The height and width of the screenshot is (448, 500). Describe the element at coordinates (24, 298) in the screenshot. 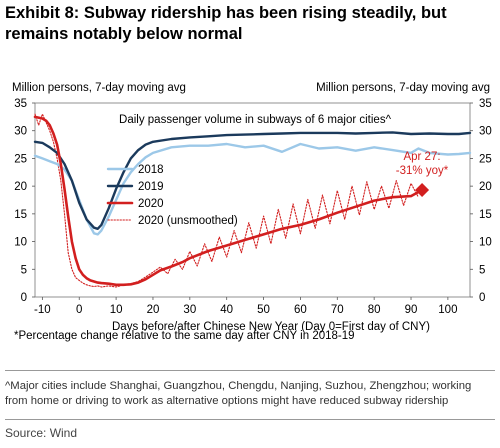

I see `y-tick-label-left: 0` at that location.